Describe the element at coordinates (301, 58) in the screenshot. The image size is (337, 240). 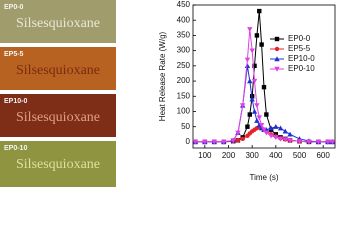
I see `legend-label: EP10-0` at that location.